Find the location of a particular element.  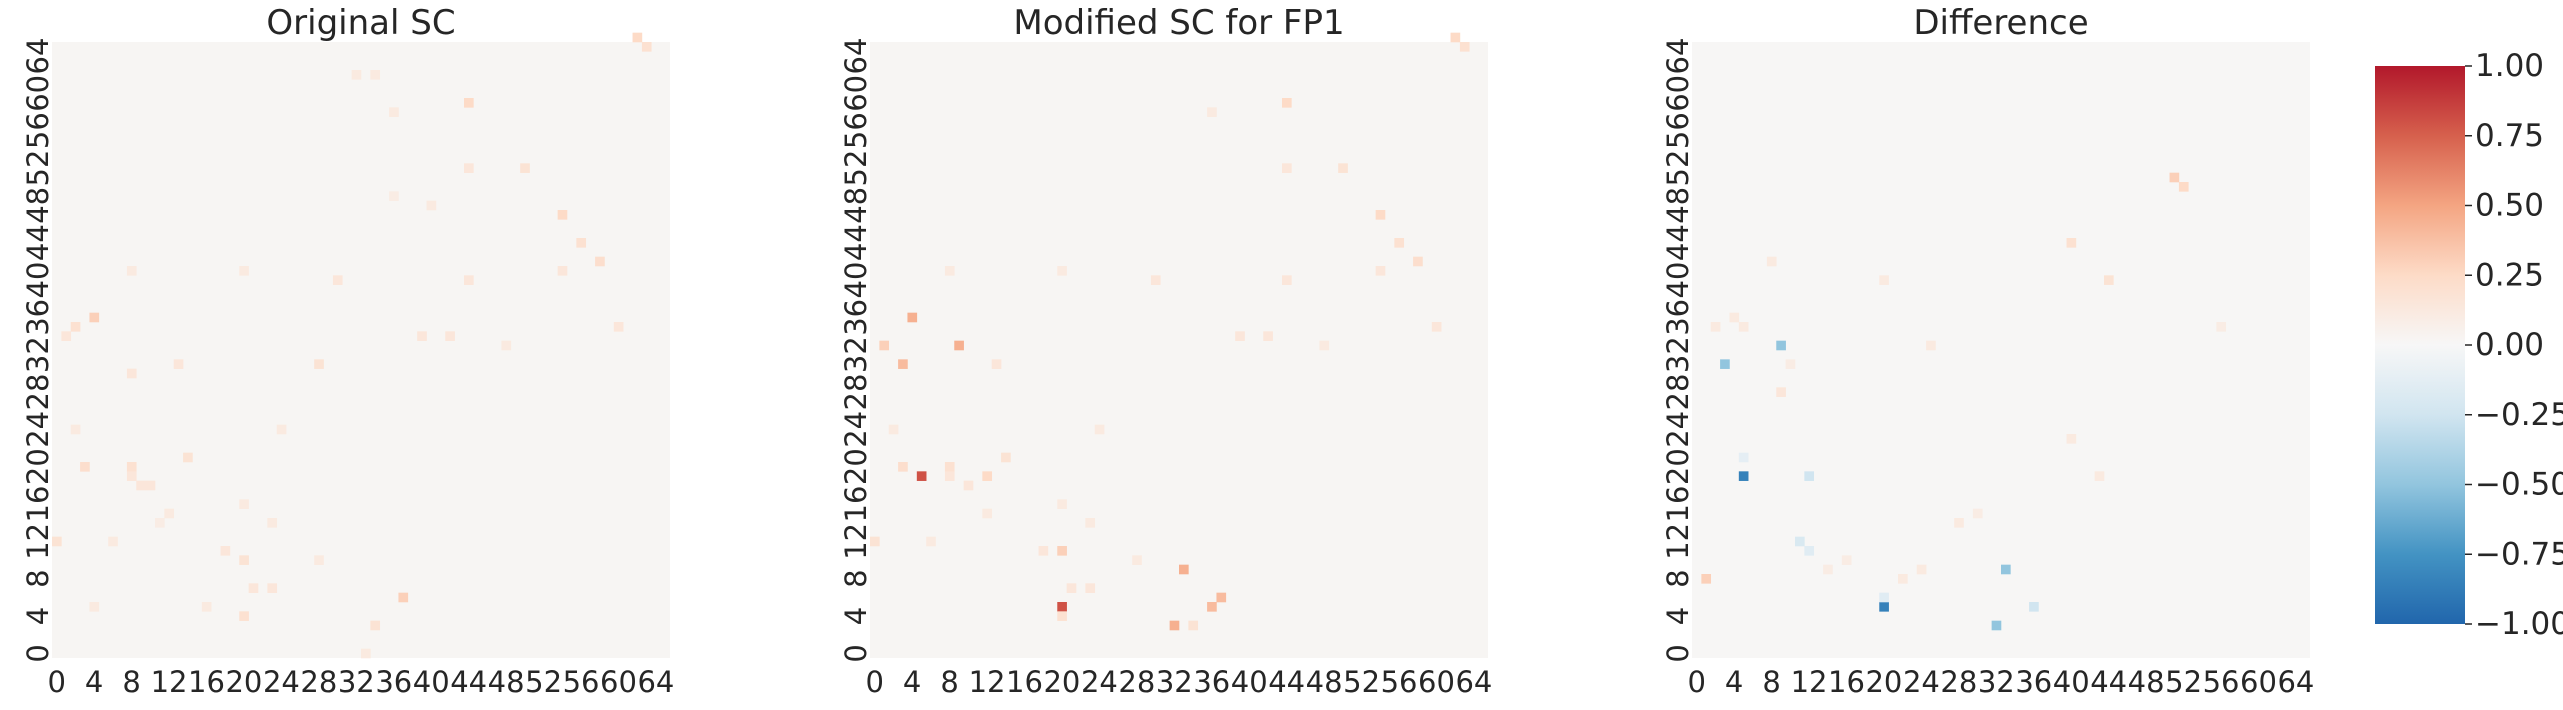

x-tick-label: 32 is located at coordinates (1174, 682).